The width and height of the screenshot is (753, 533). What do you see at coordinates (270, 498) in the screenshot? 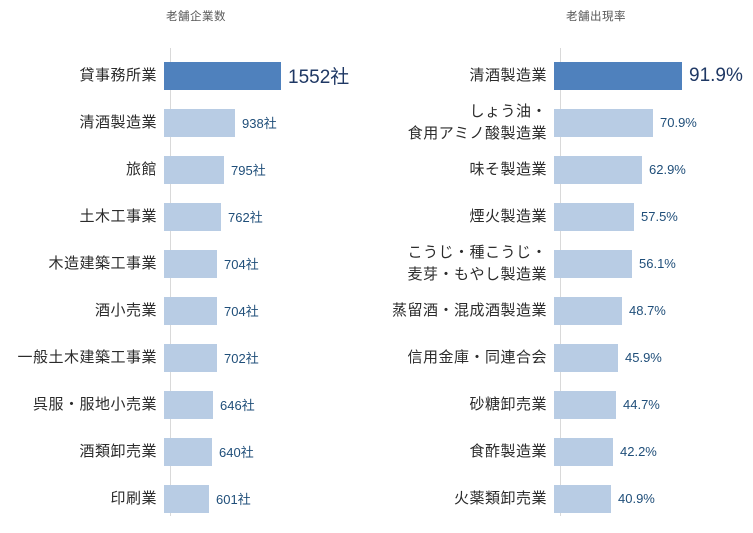
I see `bar-zone: 601社` at bounding box center [270, 498].